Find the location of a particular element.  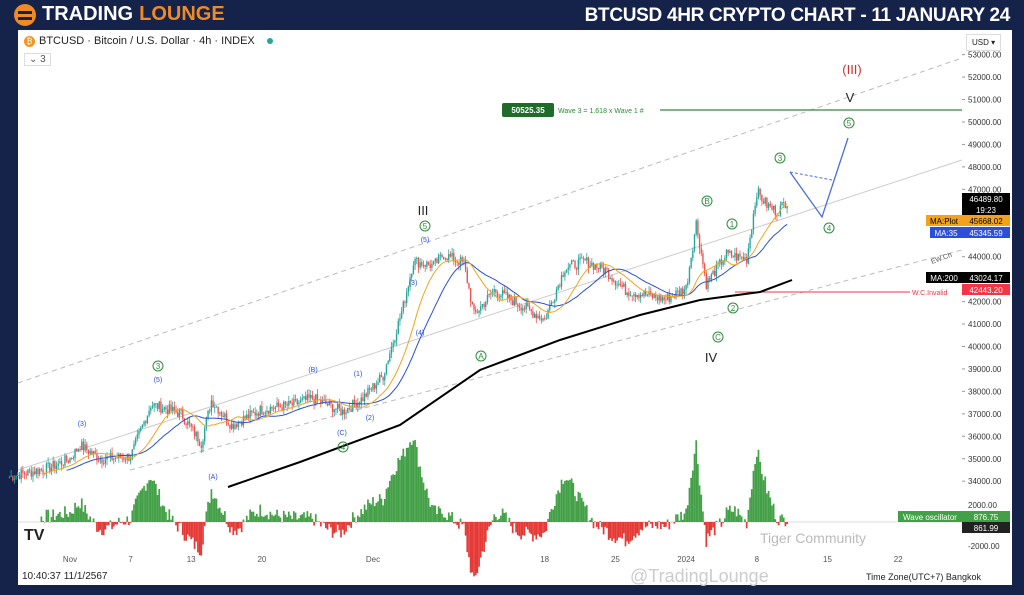

currency-selector: USD ▾ is located at coordinates (984, 42).